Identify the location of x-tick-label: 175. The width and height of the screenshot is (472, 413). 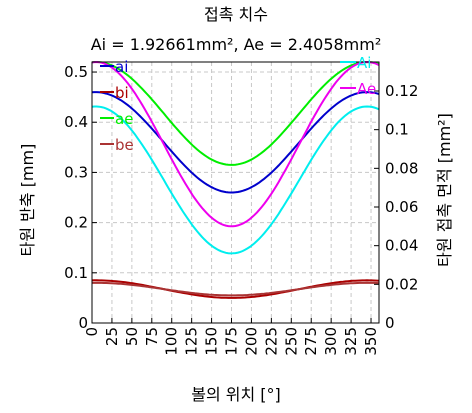
(232, 341).